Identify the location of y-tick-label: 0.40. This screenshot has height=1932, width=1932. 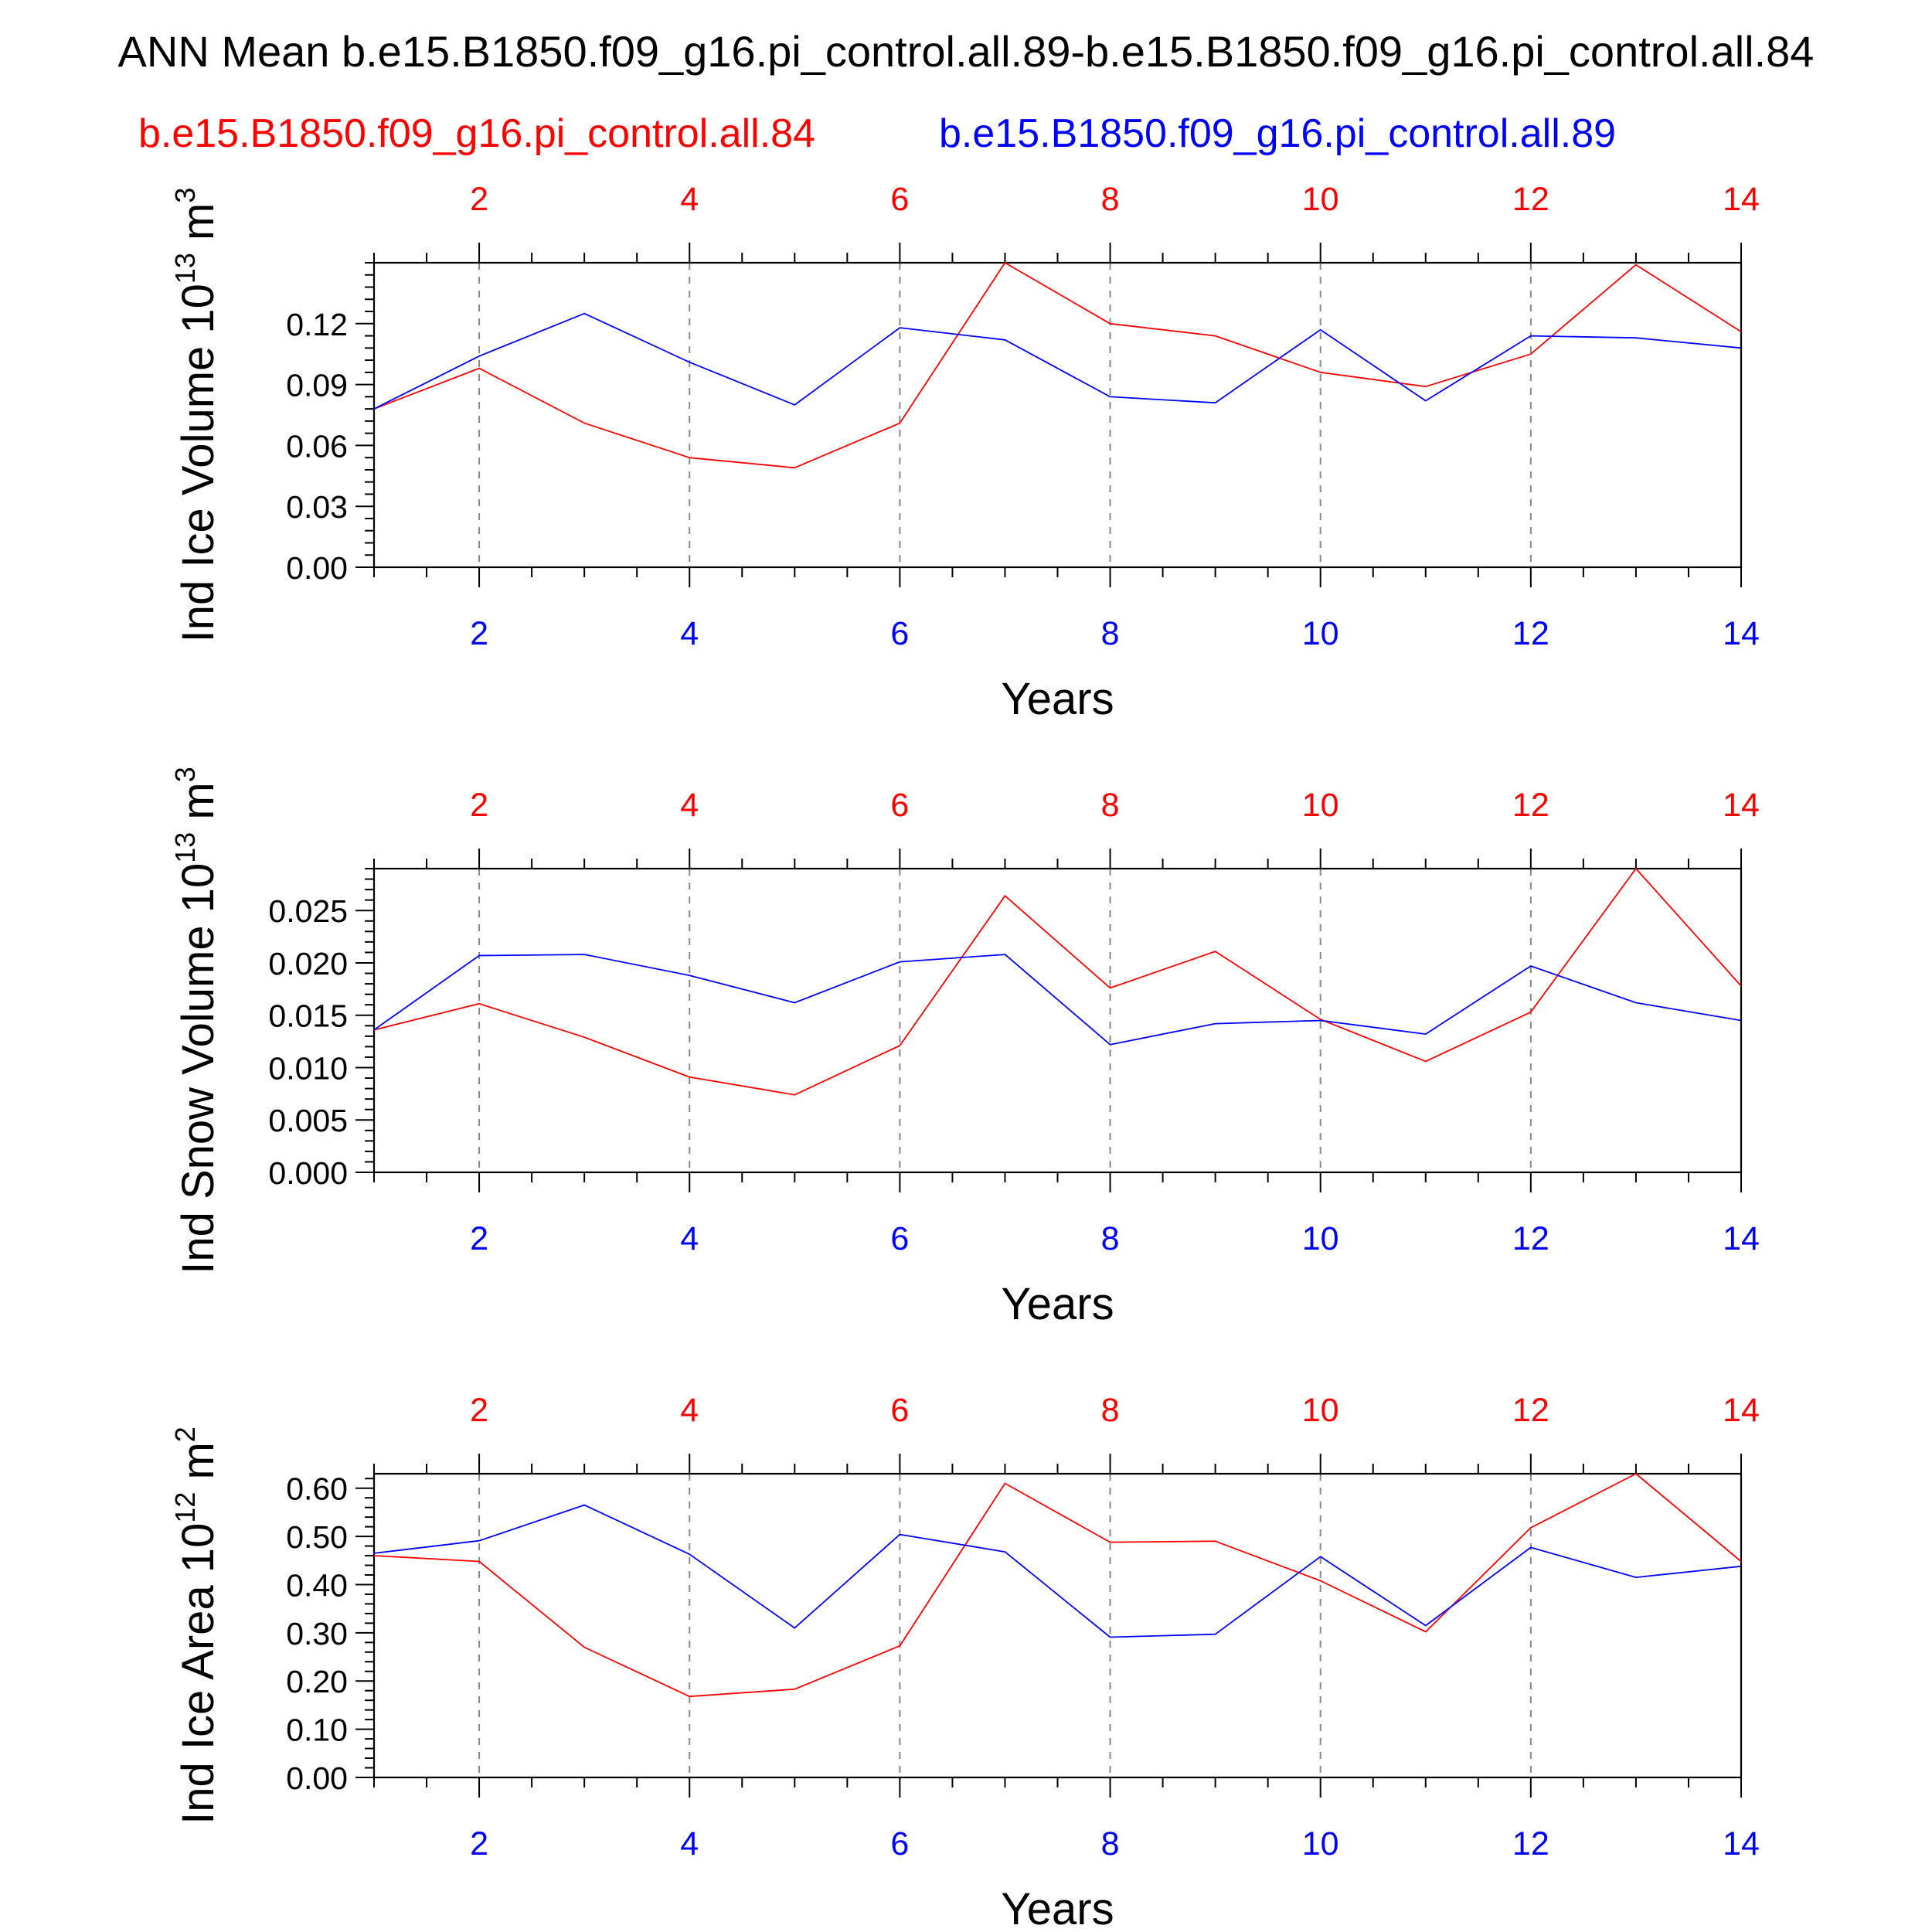
(317, 1585).